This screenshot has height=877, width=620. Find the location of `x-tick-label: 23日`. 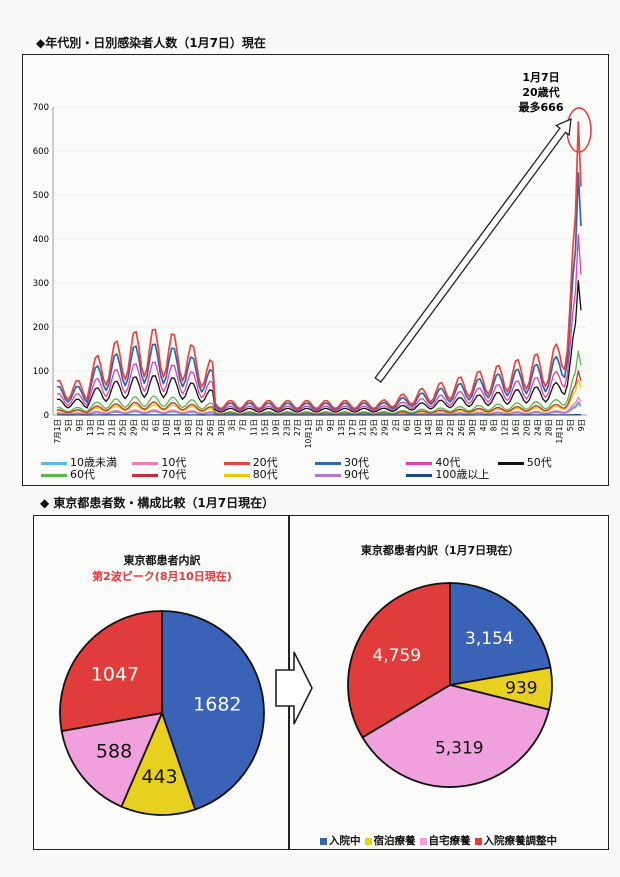

x-tick-label: 23日 is located at coordinates (286, 427).